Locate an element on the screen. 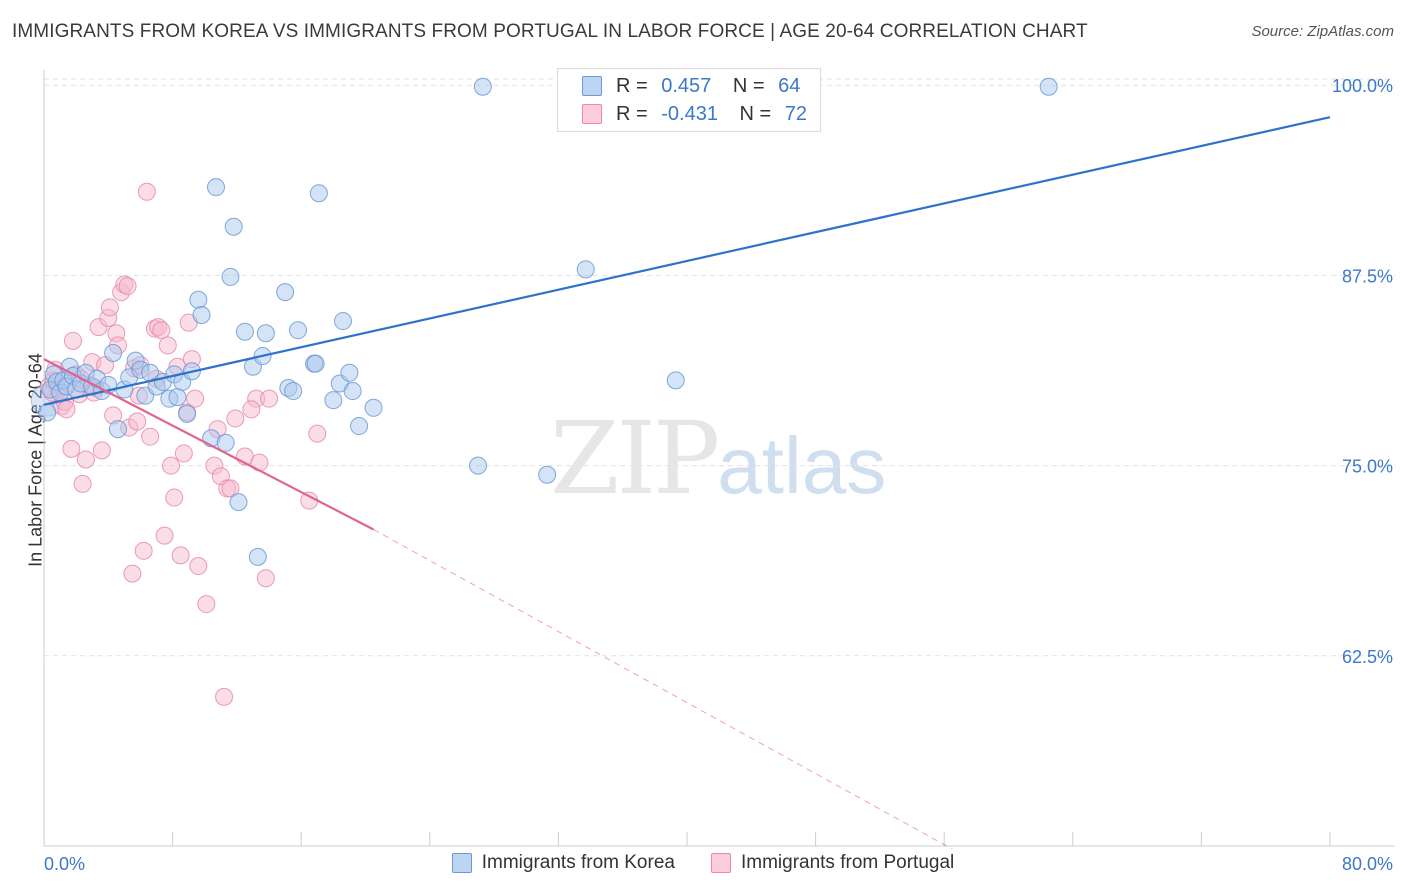  y-tick-label: 75.0% is located at coordinates (1367, 467).